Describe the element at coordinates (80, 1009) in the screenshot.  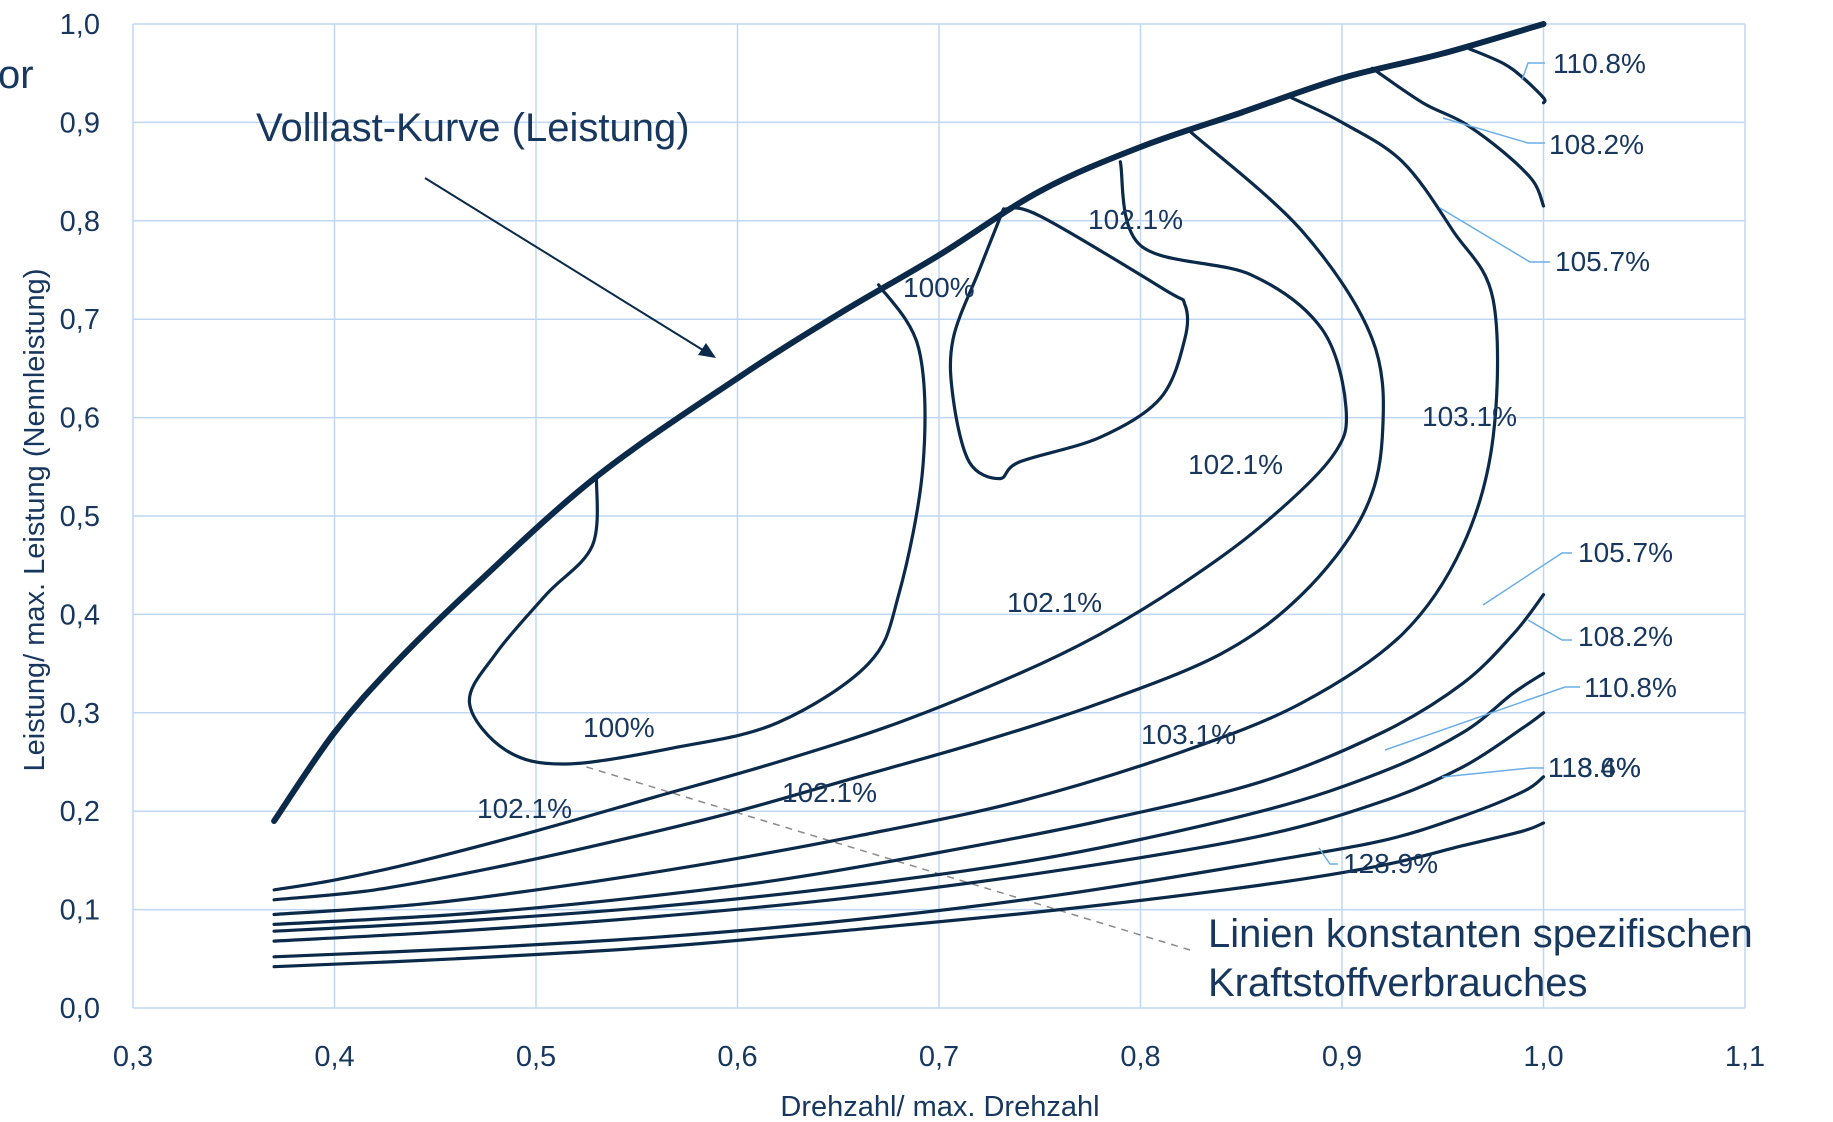
I see `y-tick-label: 0,0` at that location.